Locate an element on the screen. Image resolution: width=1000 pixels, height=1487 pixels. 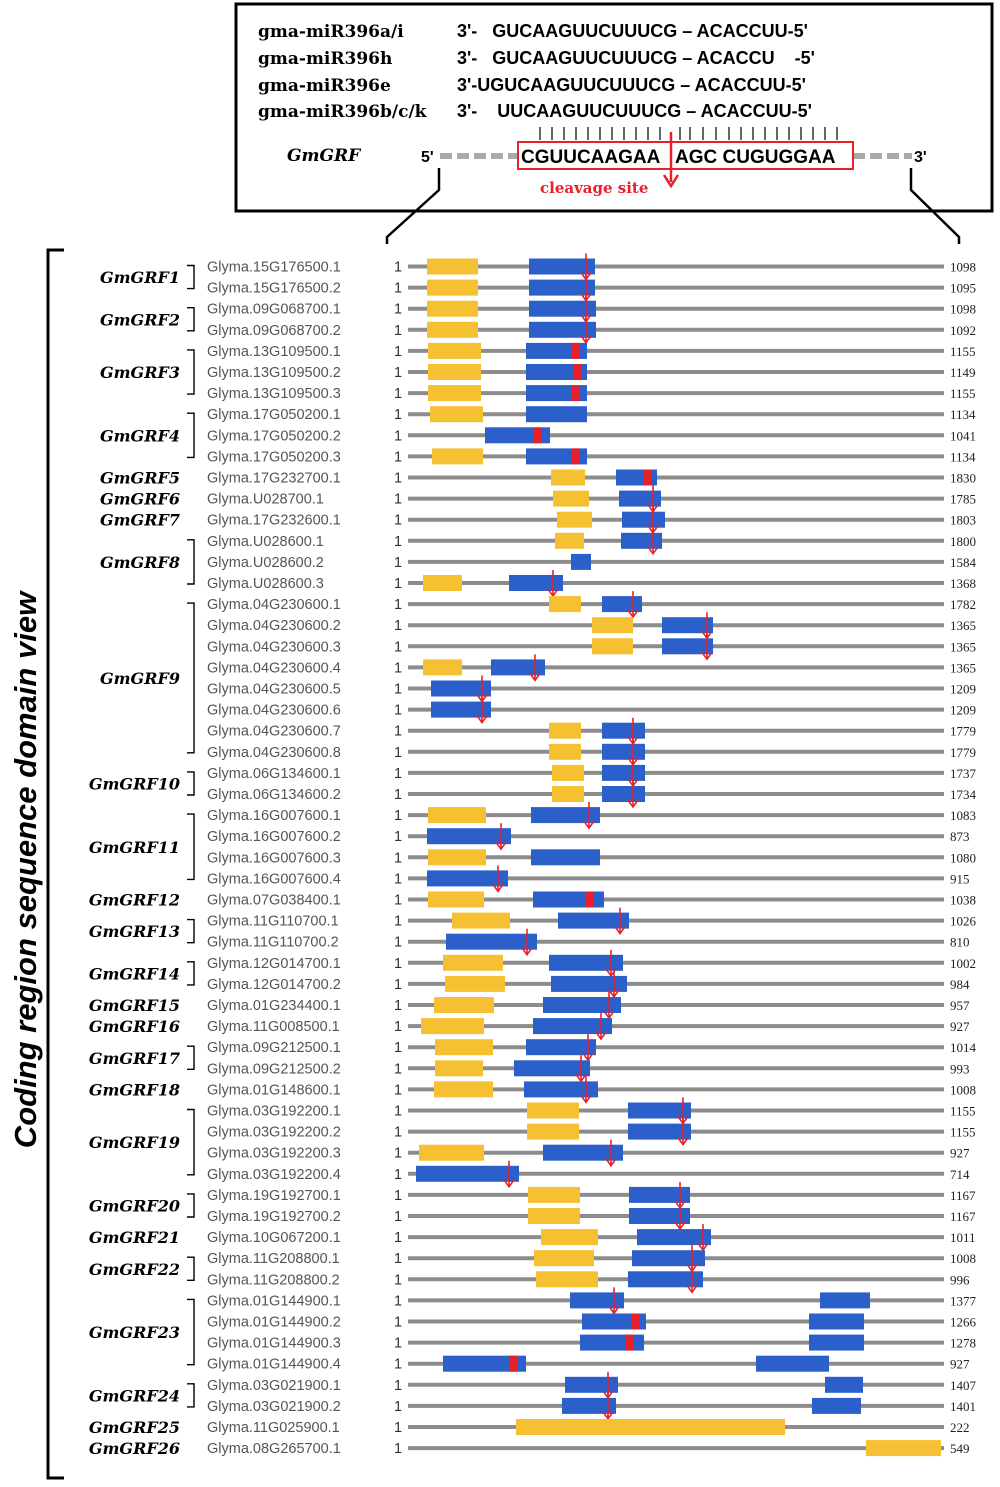
mirna-sequence: 3'-UGUCAAGUUCUUUCG – ACACCUU-5' is located at coordinates (631, 85).